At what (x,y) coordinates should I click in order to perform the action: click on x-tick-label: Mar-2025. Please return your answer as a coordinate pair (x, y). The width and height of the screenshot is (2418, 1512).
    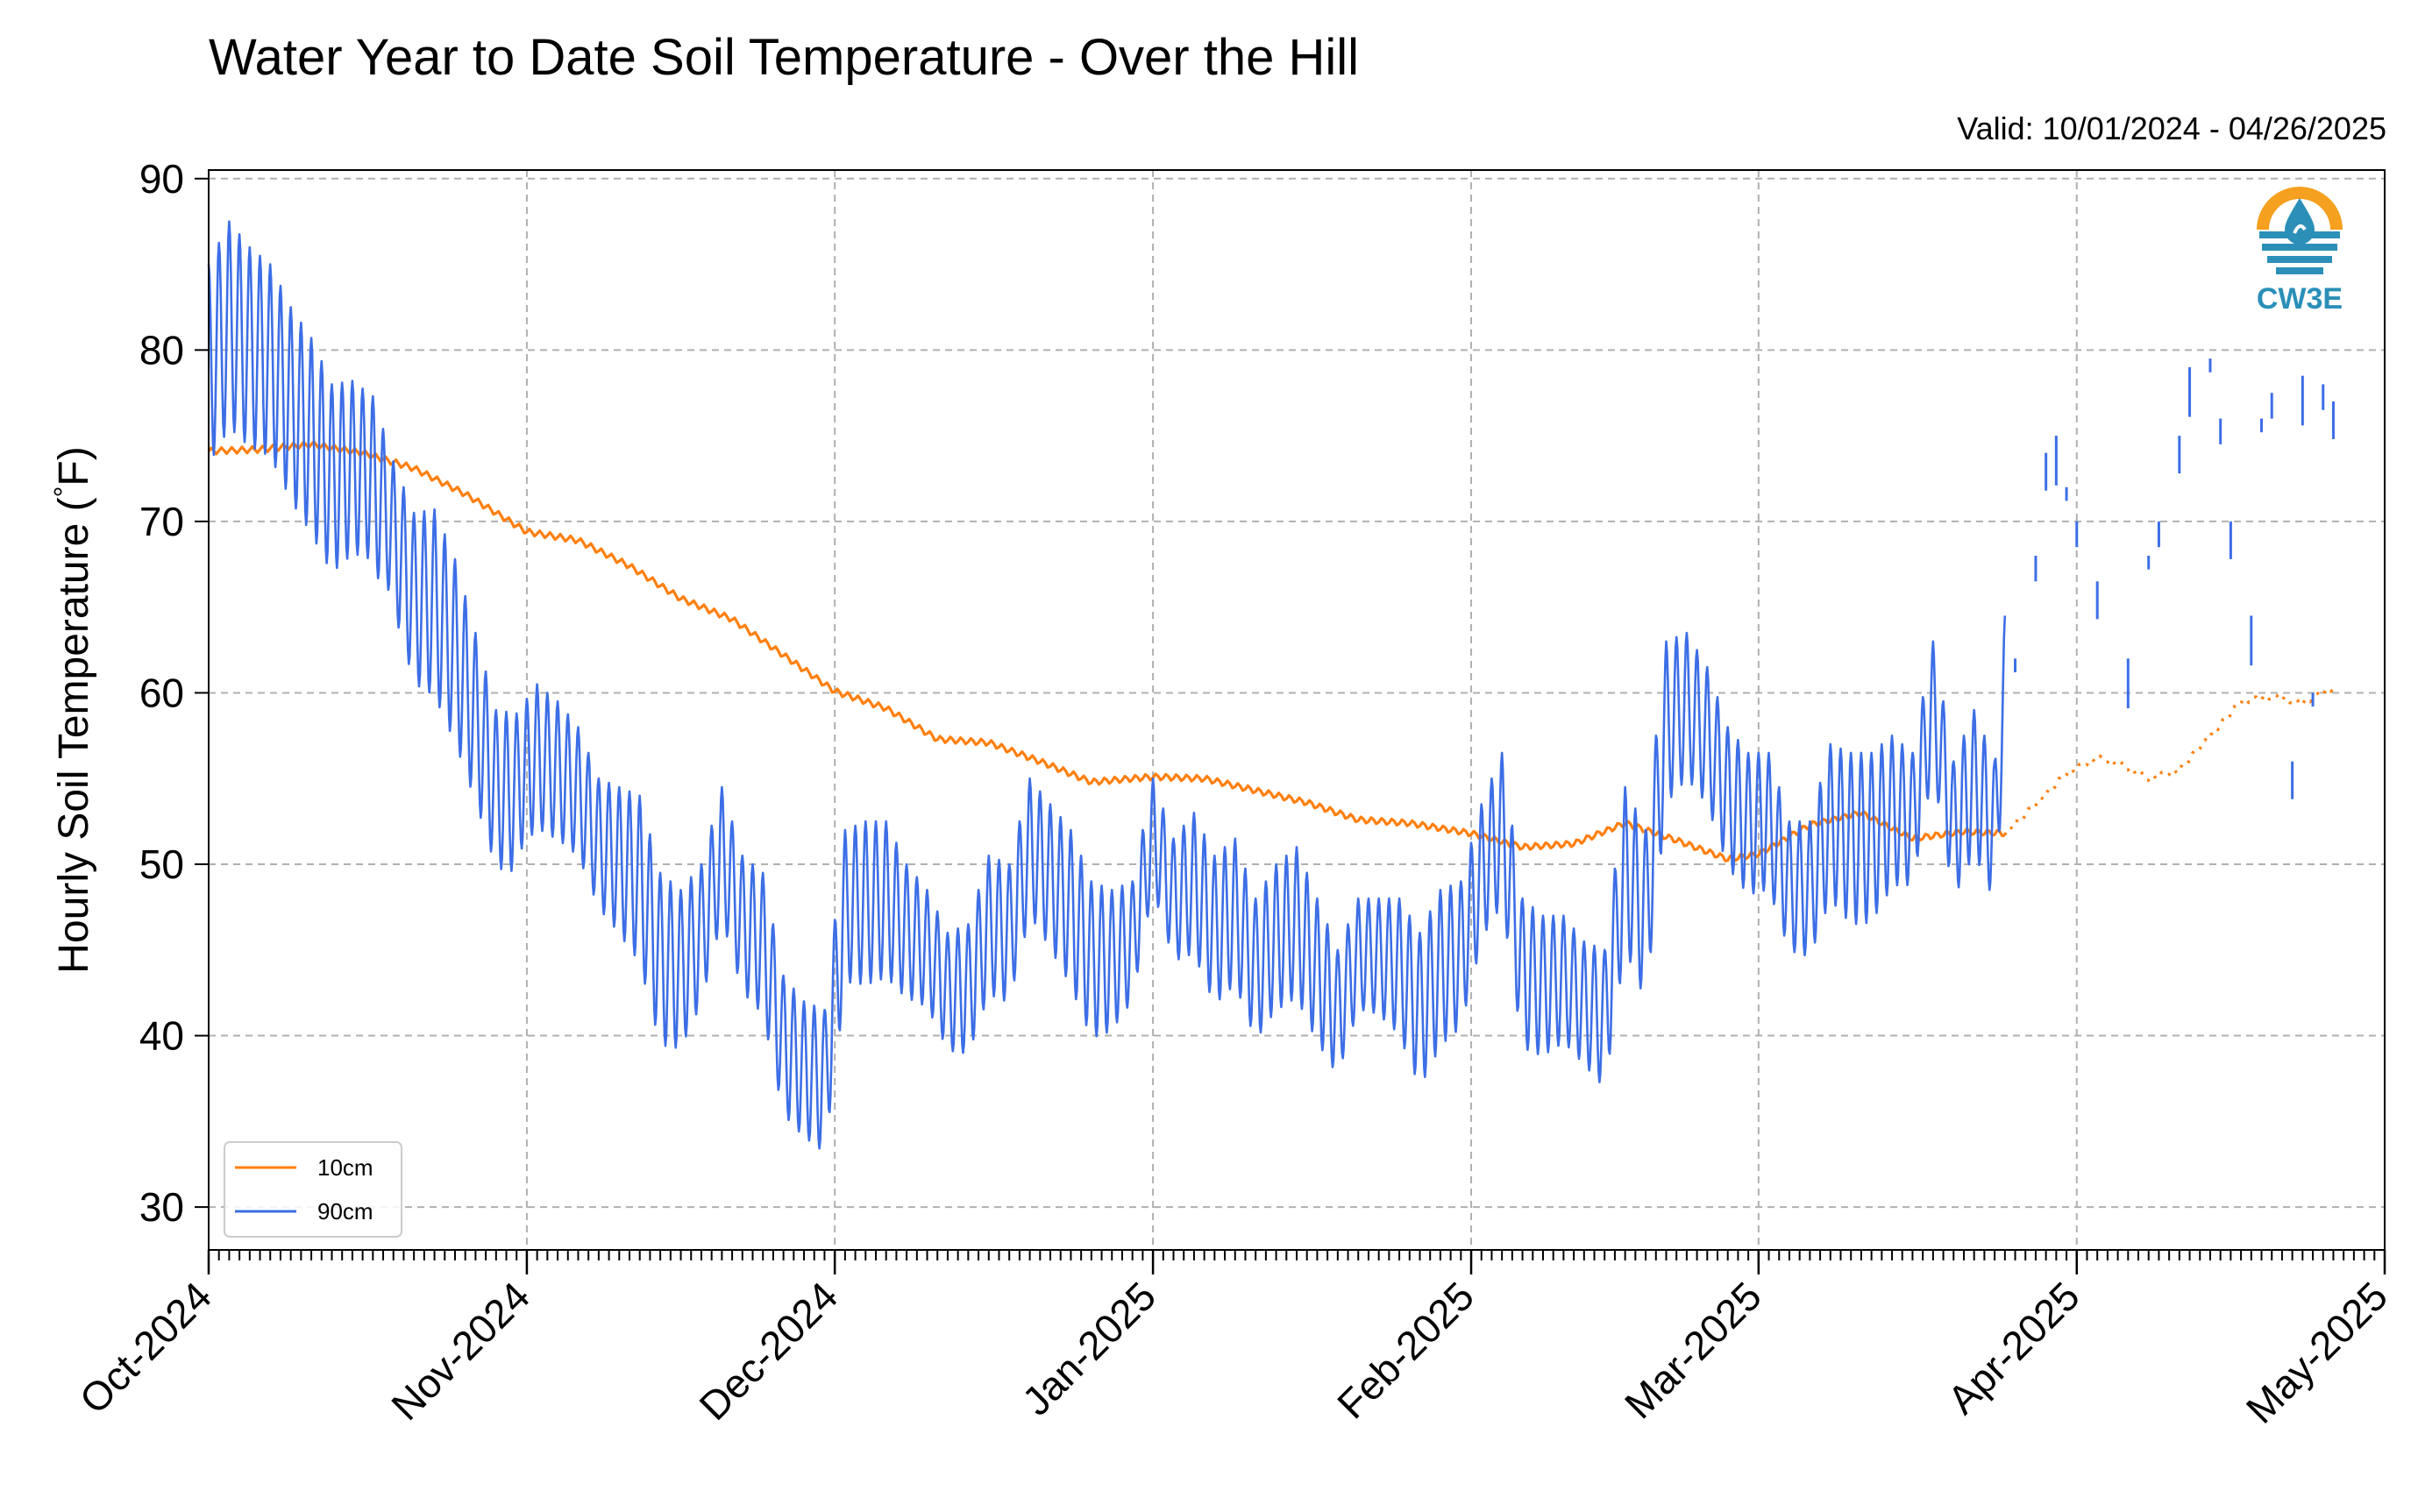
    Looking at the image, I should click on (1693, 1350).